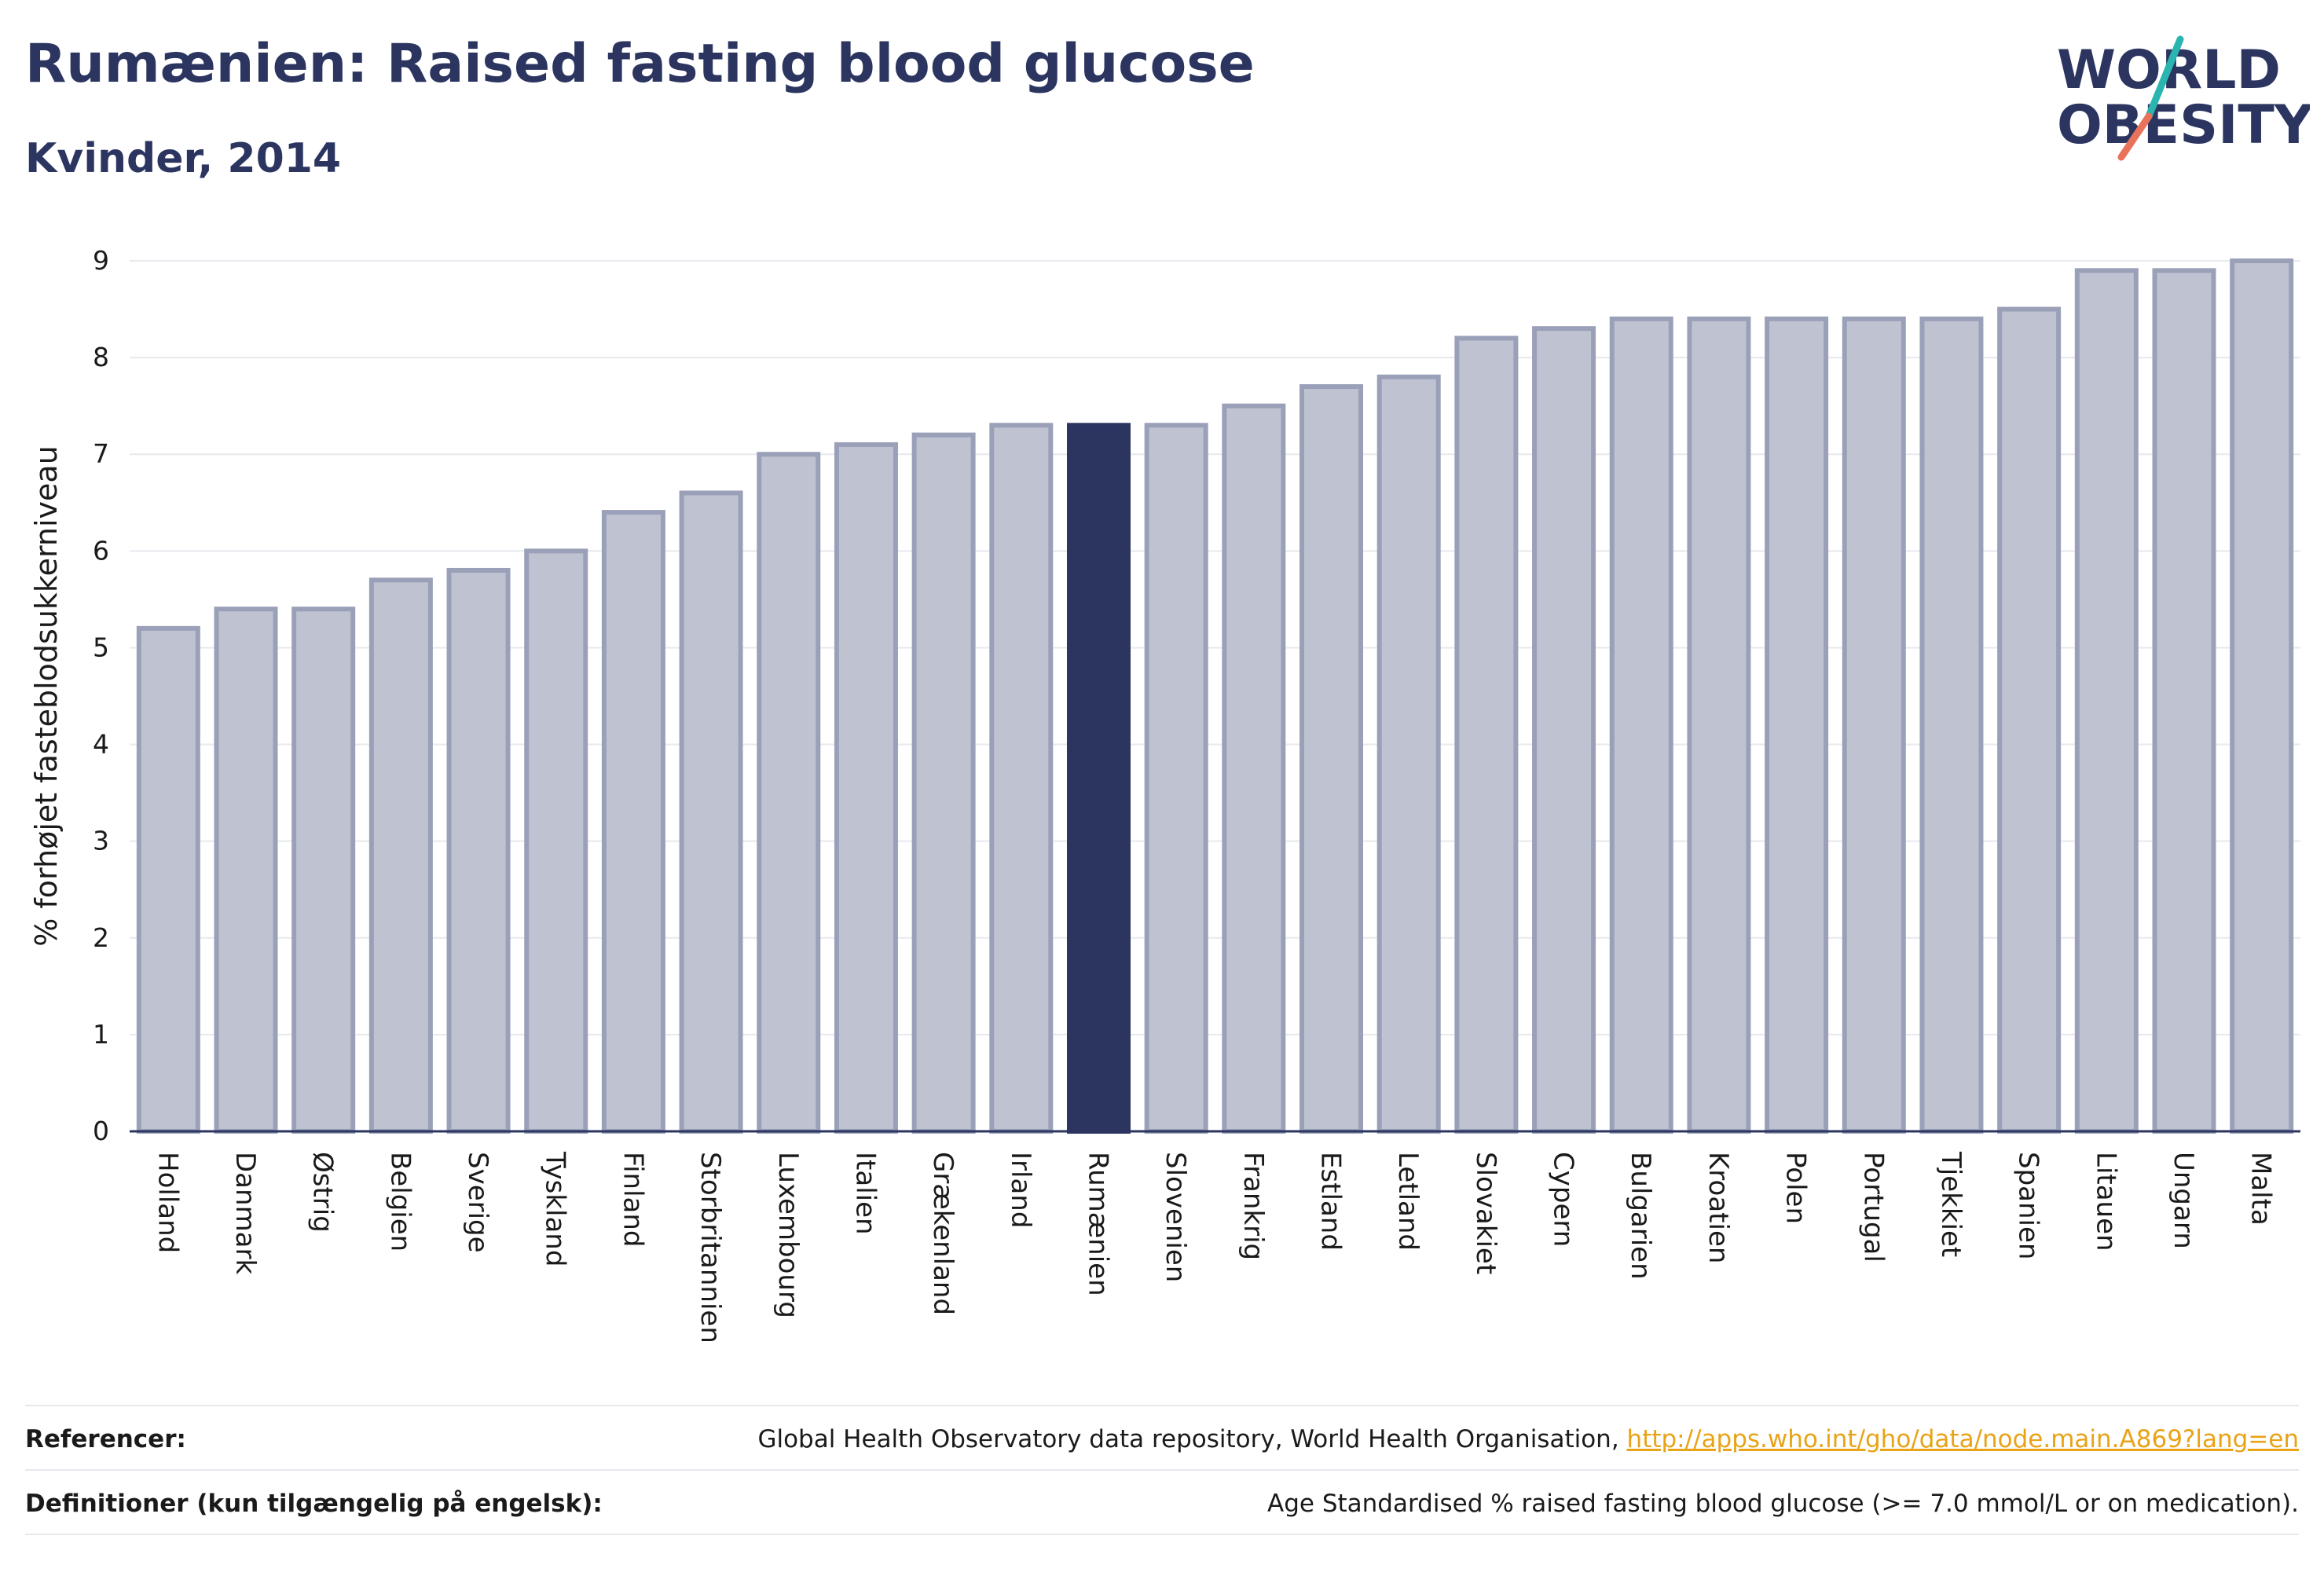 The image size is (2324, 1576). I want to click on page-subtitle: Kvinder, 2014, so click(183, 158).